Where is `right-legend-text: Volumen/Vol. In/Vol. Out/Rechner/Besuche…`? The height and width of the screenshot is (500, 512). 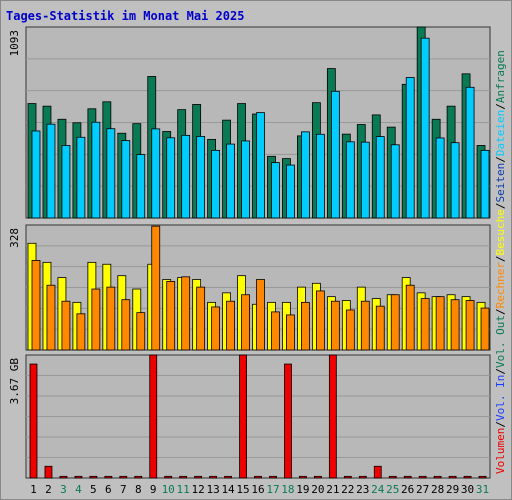 right-legend-text: Volumen/Vol. In/Vol. Out/Rechner/Besuche… is located at coordinates (500, 262).